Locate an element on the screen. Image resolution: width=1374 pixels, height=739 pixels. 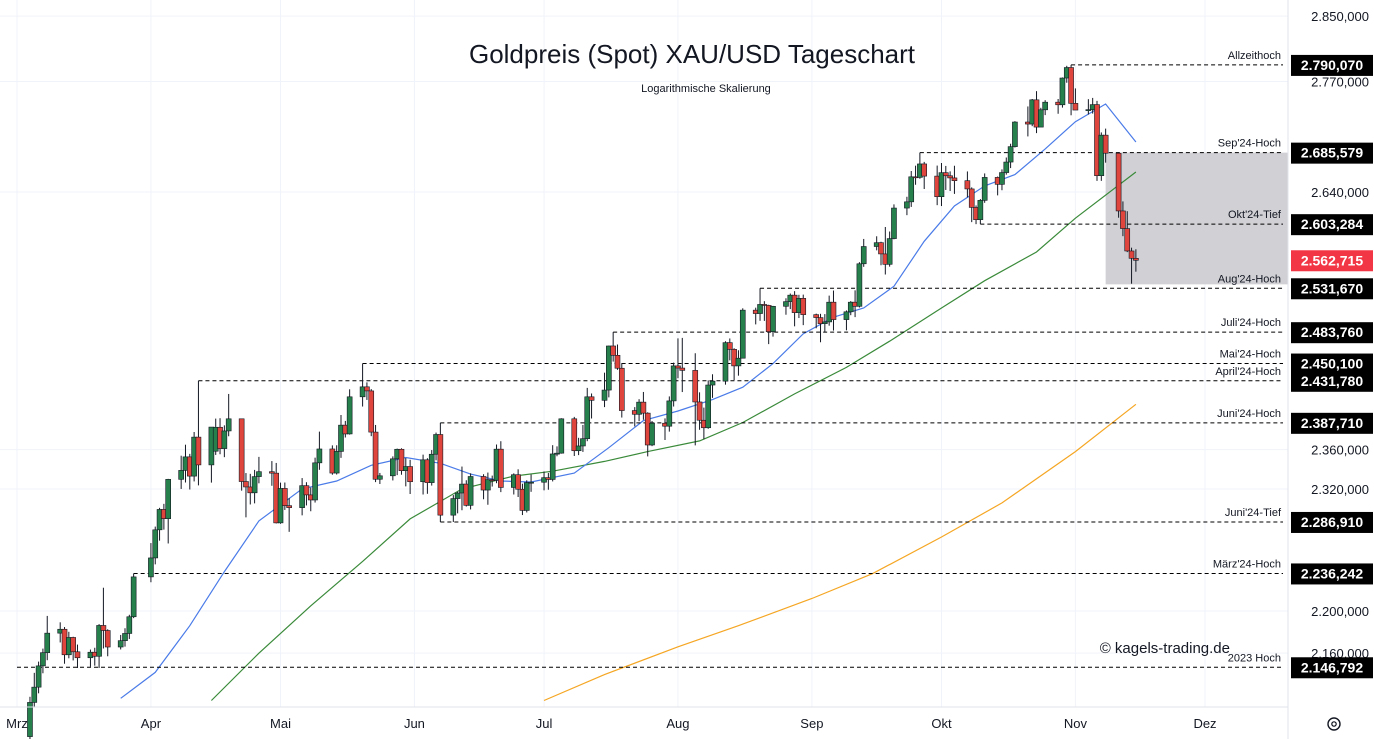
level-name: Juni'24-Tief is located at coordinates (1253, 513).